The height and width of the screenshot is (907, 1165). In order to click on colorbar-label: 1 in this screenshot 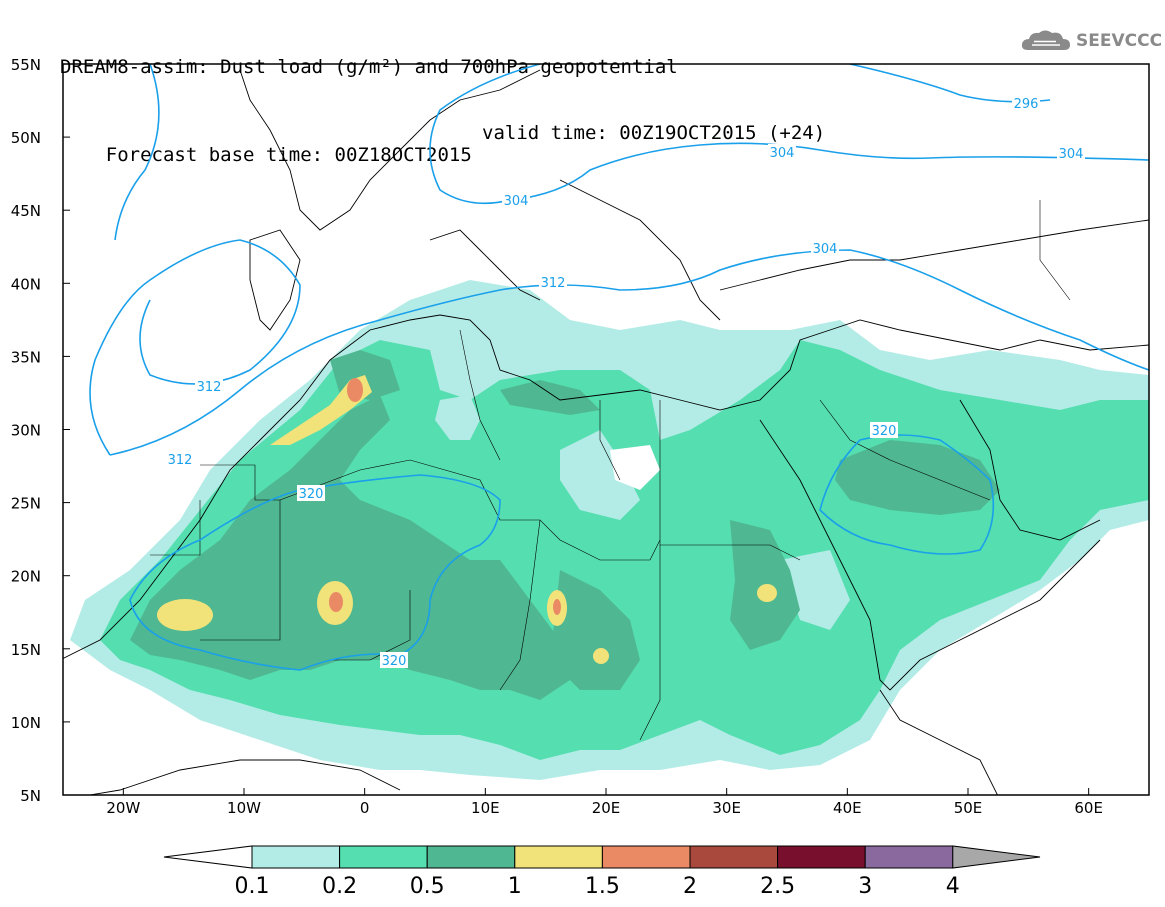, I will do `click(515, 886)`.